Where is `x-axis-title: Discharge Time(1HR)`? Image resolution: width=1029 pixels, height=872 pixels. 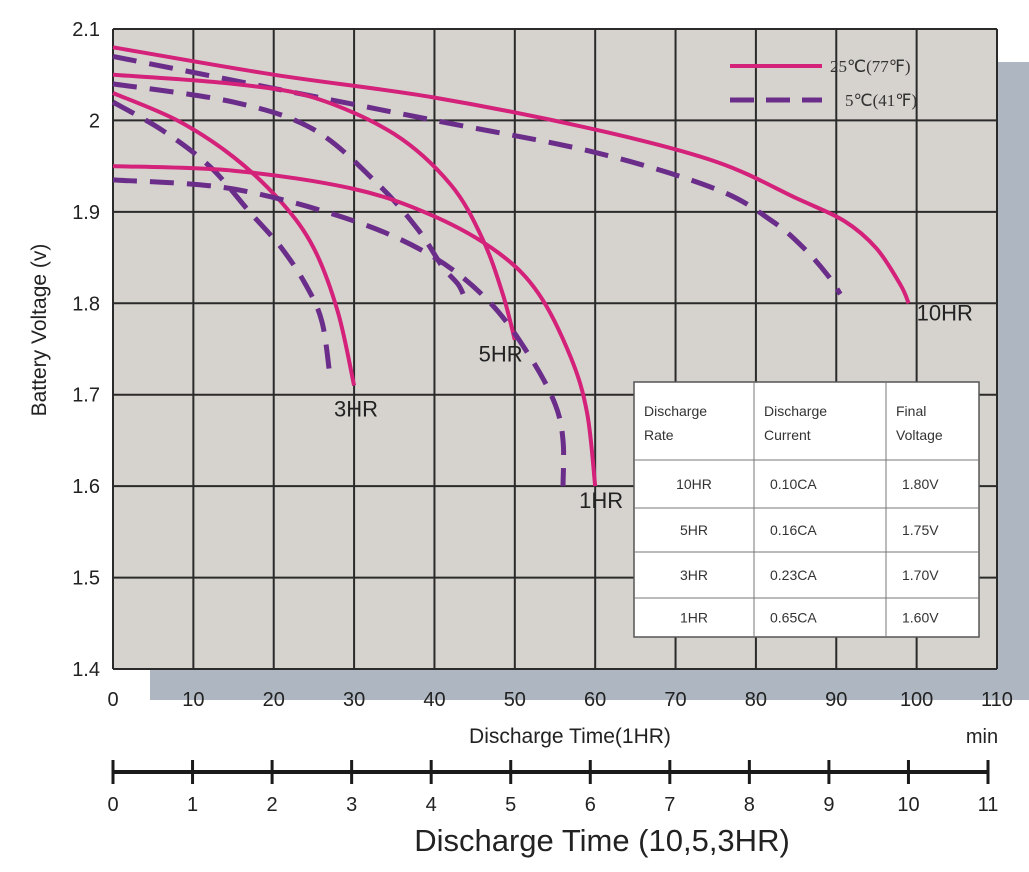 x-axis-title: Discharge Time(1HR) is located at coordinates (570, 736).